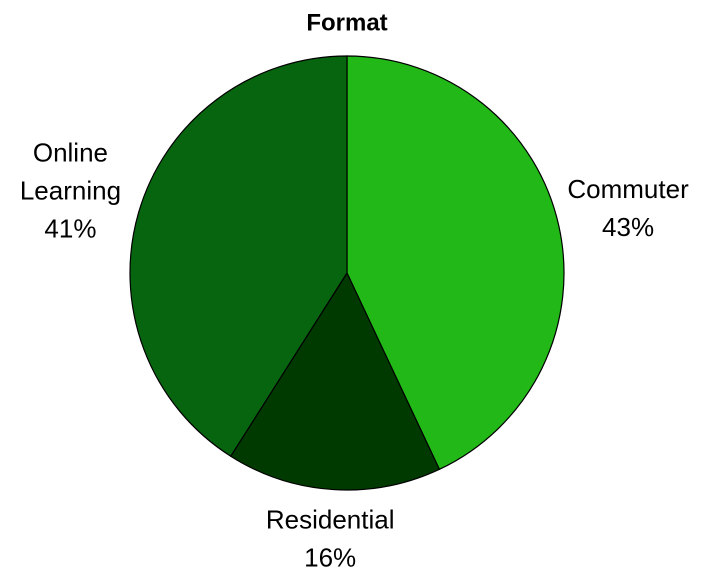 This screenshot has width=717, height=579. I want to click on slice-value-label: 16%, so click(330, 557).